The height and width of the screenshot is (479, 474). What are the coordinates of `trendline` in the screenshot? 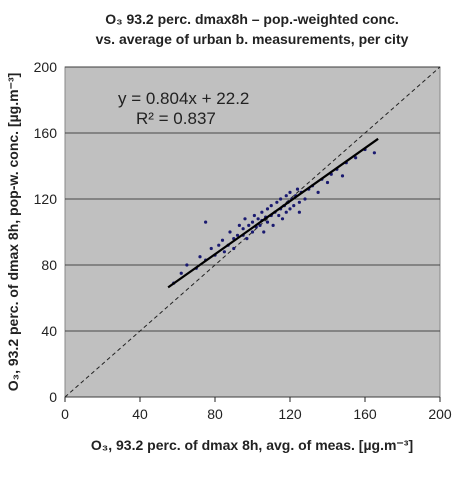 It's located at (273, 213).